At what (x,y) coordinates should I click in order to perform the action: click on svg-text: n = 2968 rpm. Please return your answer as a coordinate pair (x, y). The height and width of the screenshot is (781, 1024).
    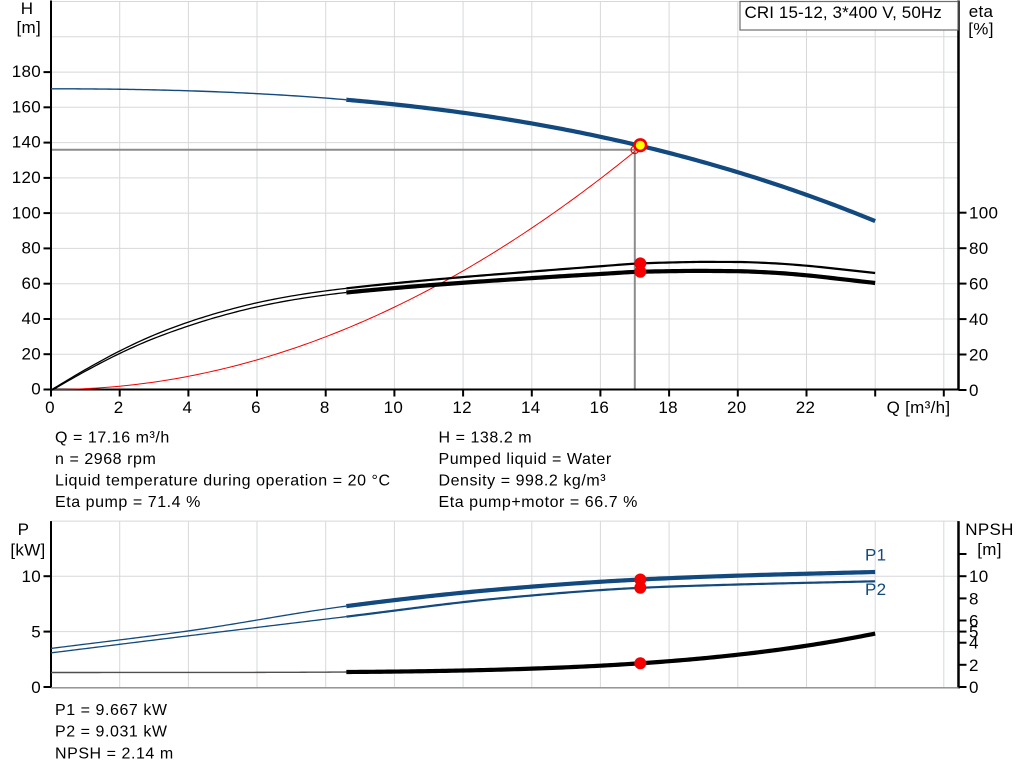
    Looking at the image, I should click on (105, 459).